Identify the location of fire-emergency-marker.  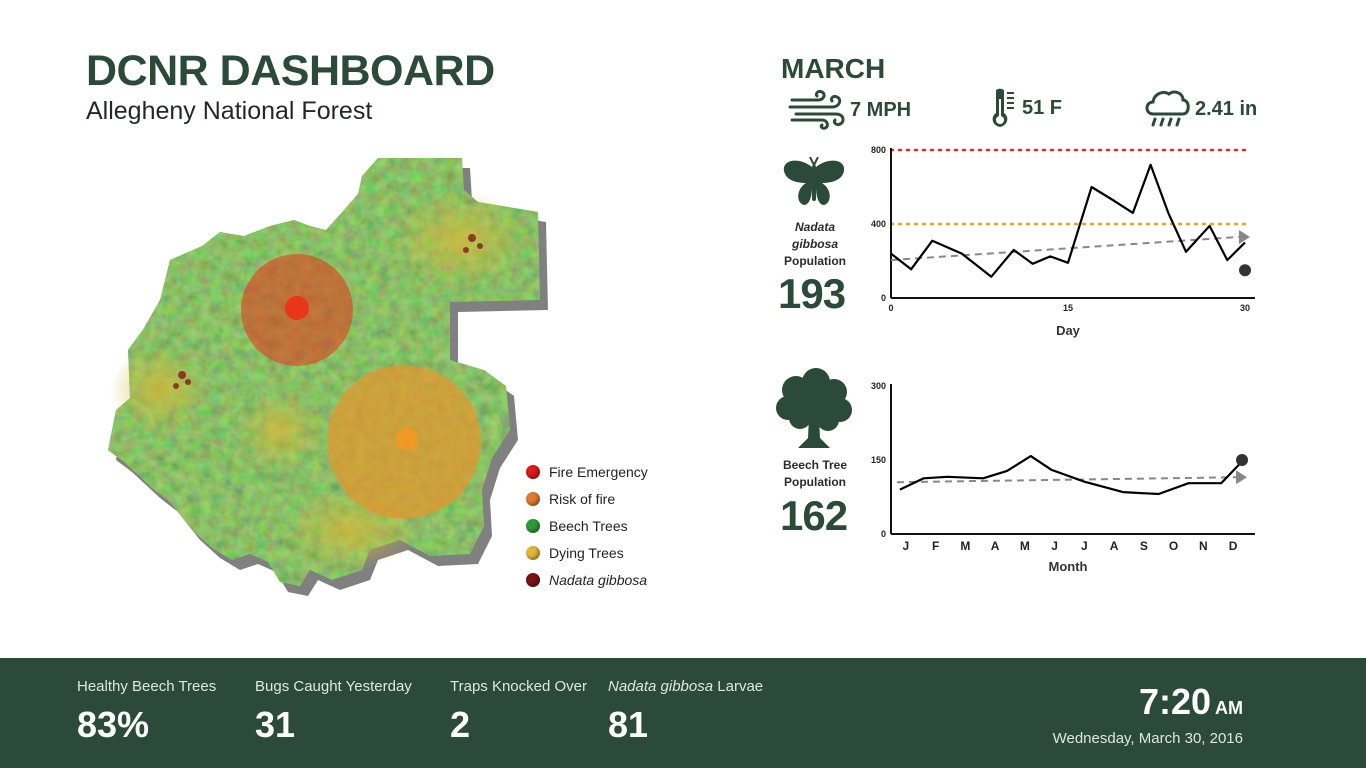
(297, 308).